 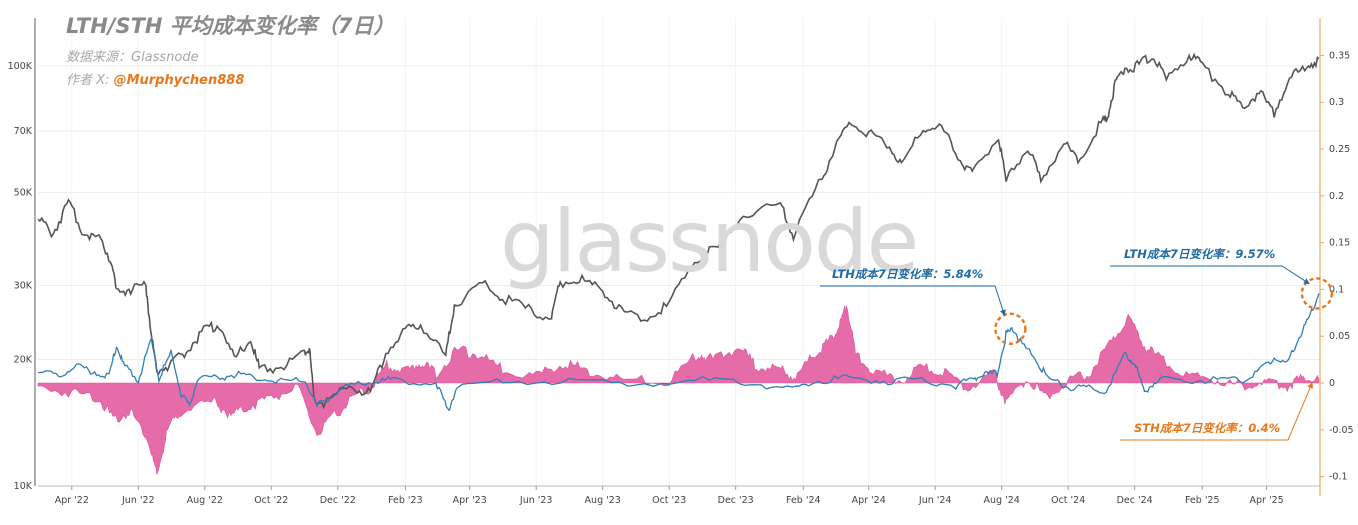 What do you see at coordinates (1338, 477) in the screenshot?
I see `right-tick-label: -0.1` at bounding box center [1338, 477].